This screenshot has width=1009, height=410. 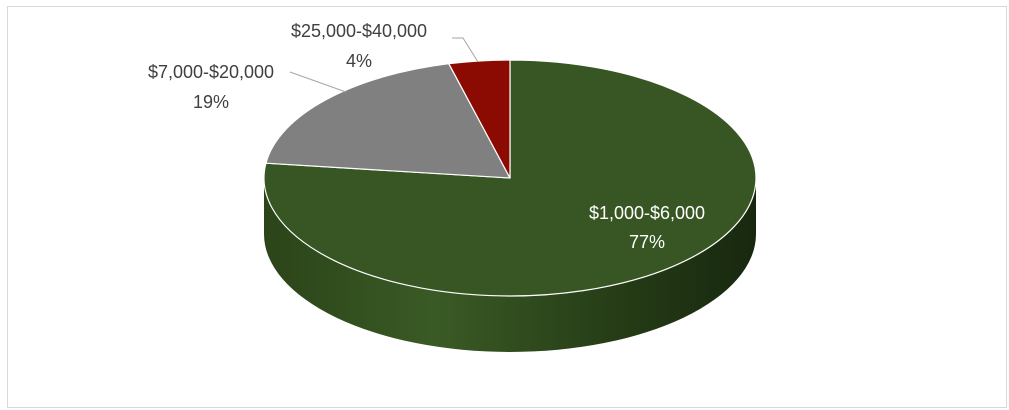 What do you see at coordinates (647, 242) in the screenshot?
I see `slice-label-1000-6000-percent: 77%` at bounding box center [647, 242].